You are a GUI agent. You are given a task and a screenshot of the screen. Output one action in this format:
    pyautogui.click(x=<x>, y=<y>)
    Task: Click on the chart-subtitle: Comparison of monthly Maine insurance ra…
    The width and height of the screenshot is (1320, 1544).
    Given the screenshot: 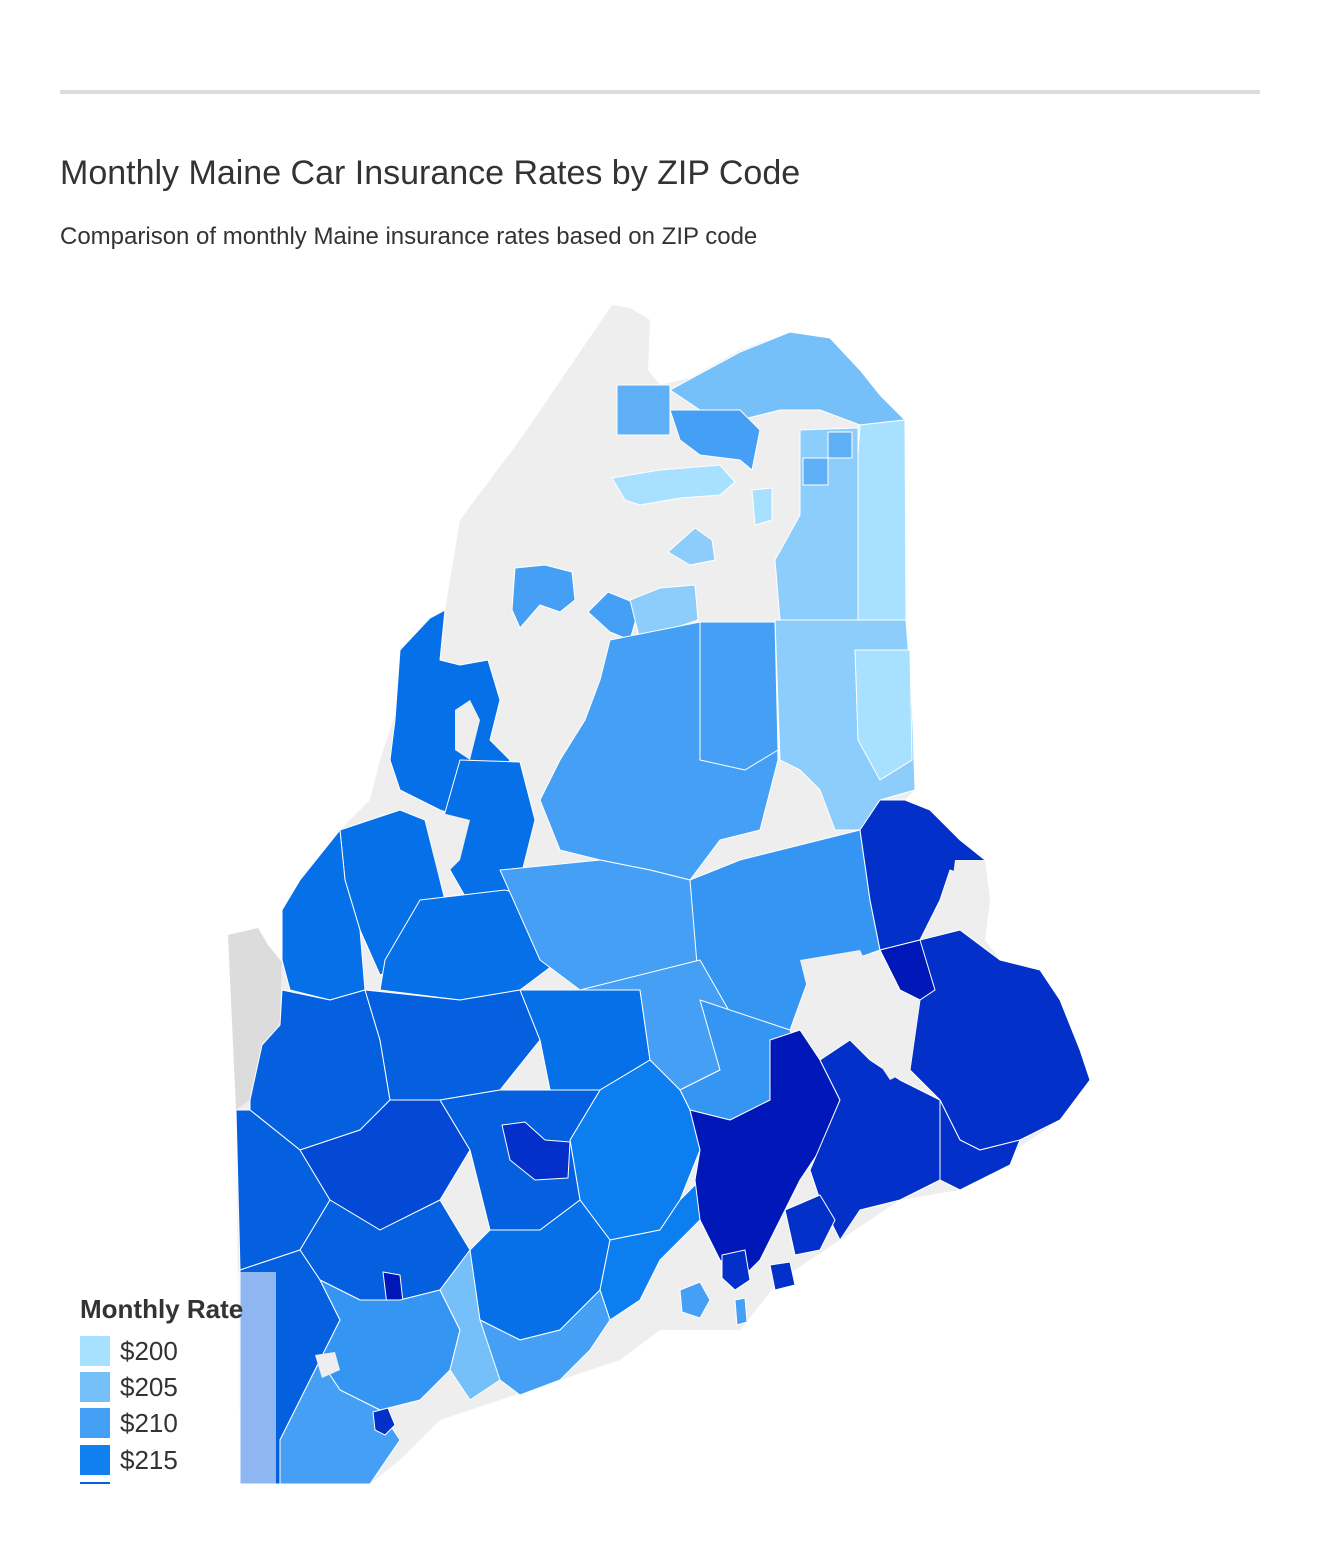 What is the action you would take?
    pyautogui.click(x=409, y=236)
    